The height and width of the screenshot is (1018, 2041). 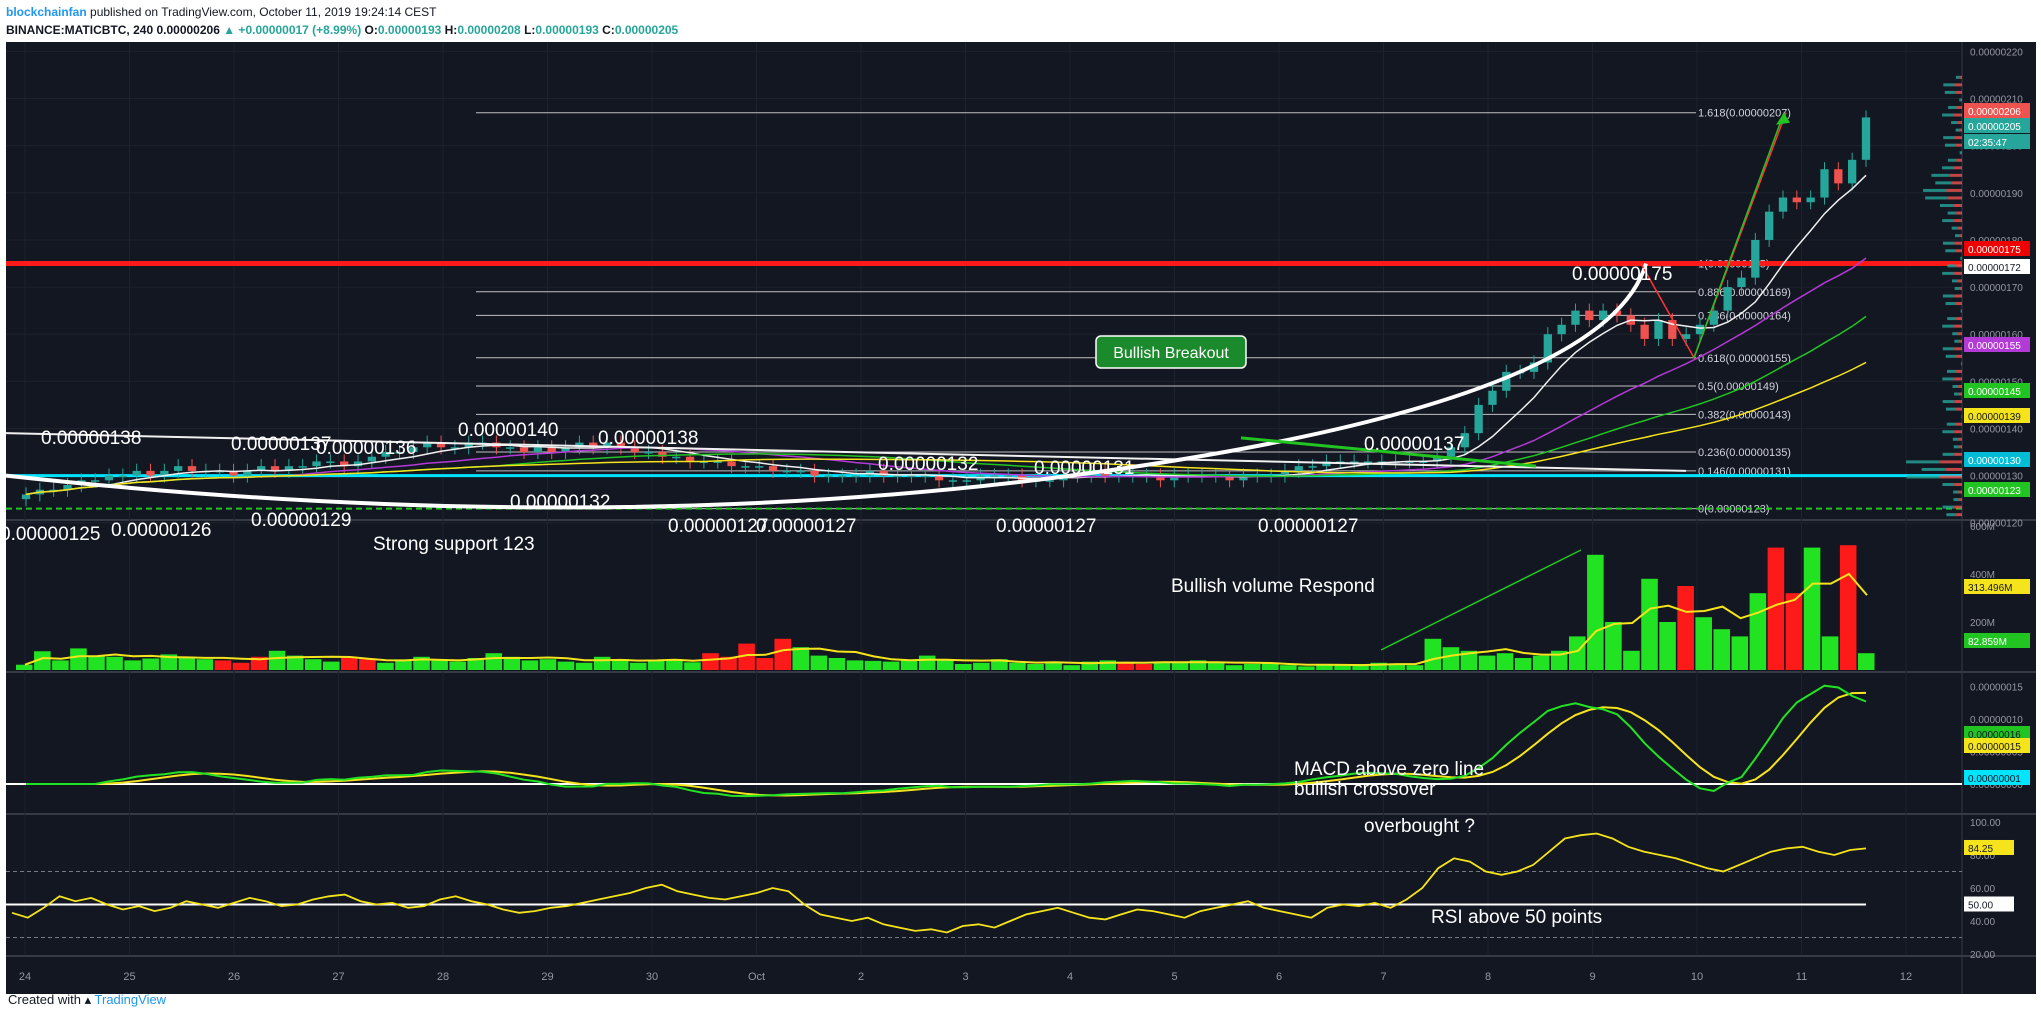 What do you see at coordinates (1994, 268) in the screenshot?
I see `price-scale-badge-text: 0.00000172` at bounding box center [1994, 268].